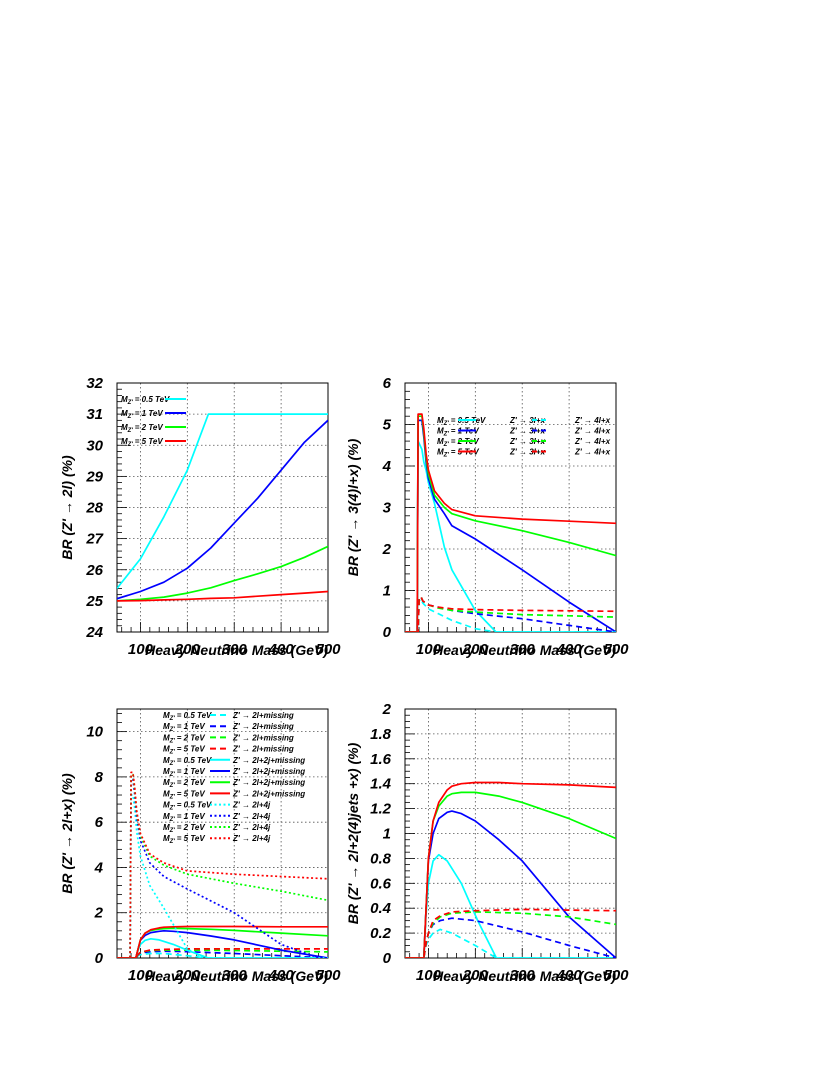 The height and width of the screenshot is (1080, 830). What do you see at coordinates (94, 508) in the screenshot?
I see `y-tick-label: 28` at bounding box center [94, 508].